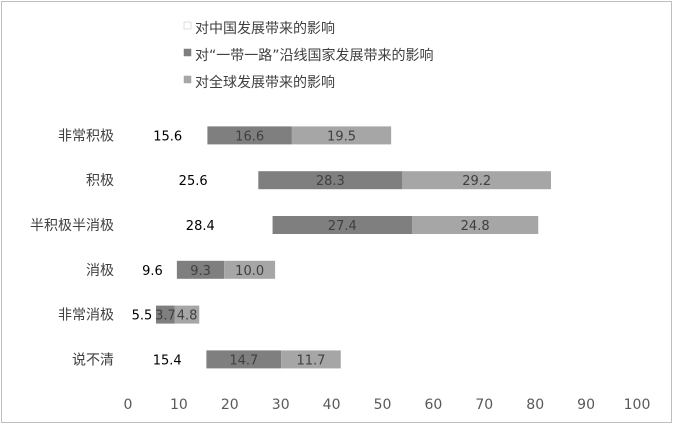  I want to click on data-label-1-4: 3.7, so click(165, 316).